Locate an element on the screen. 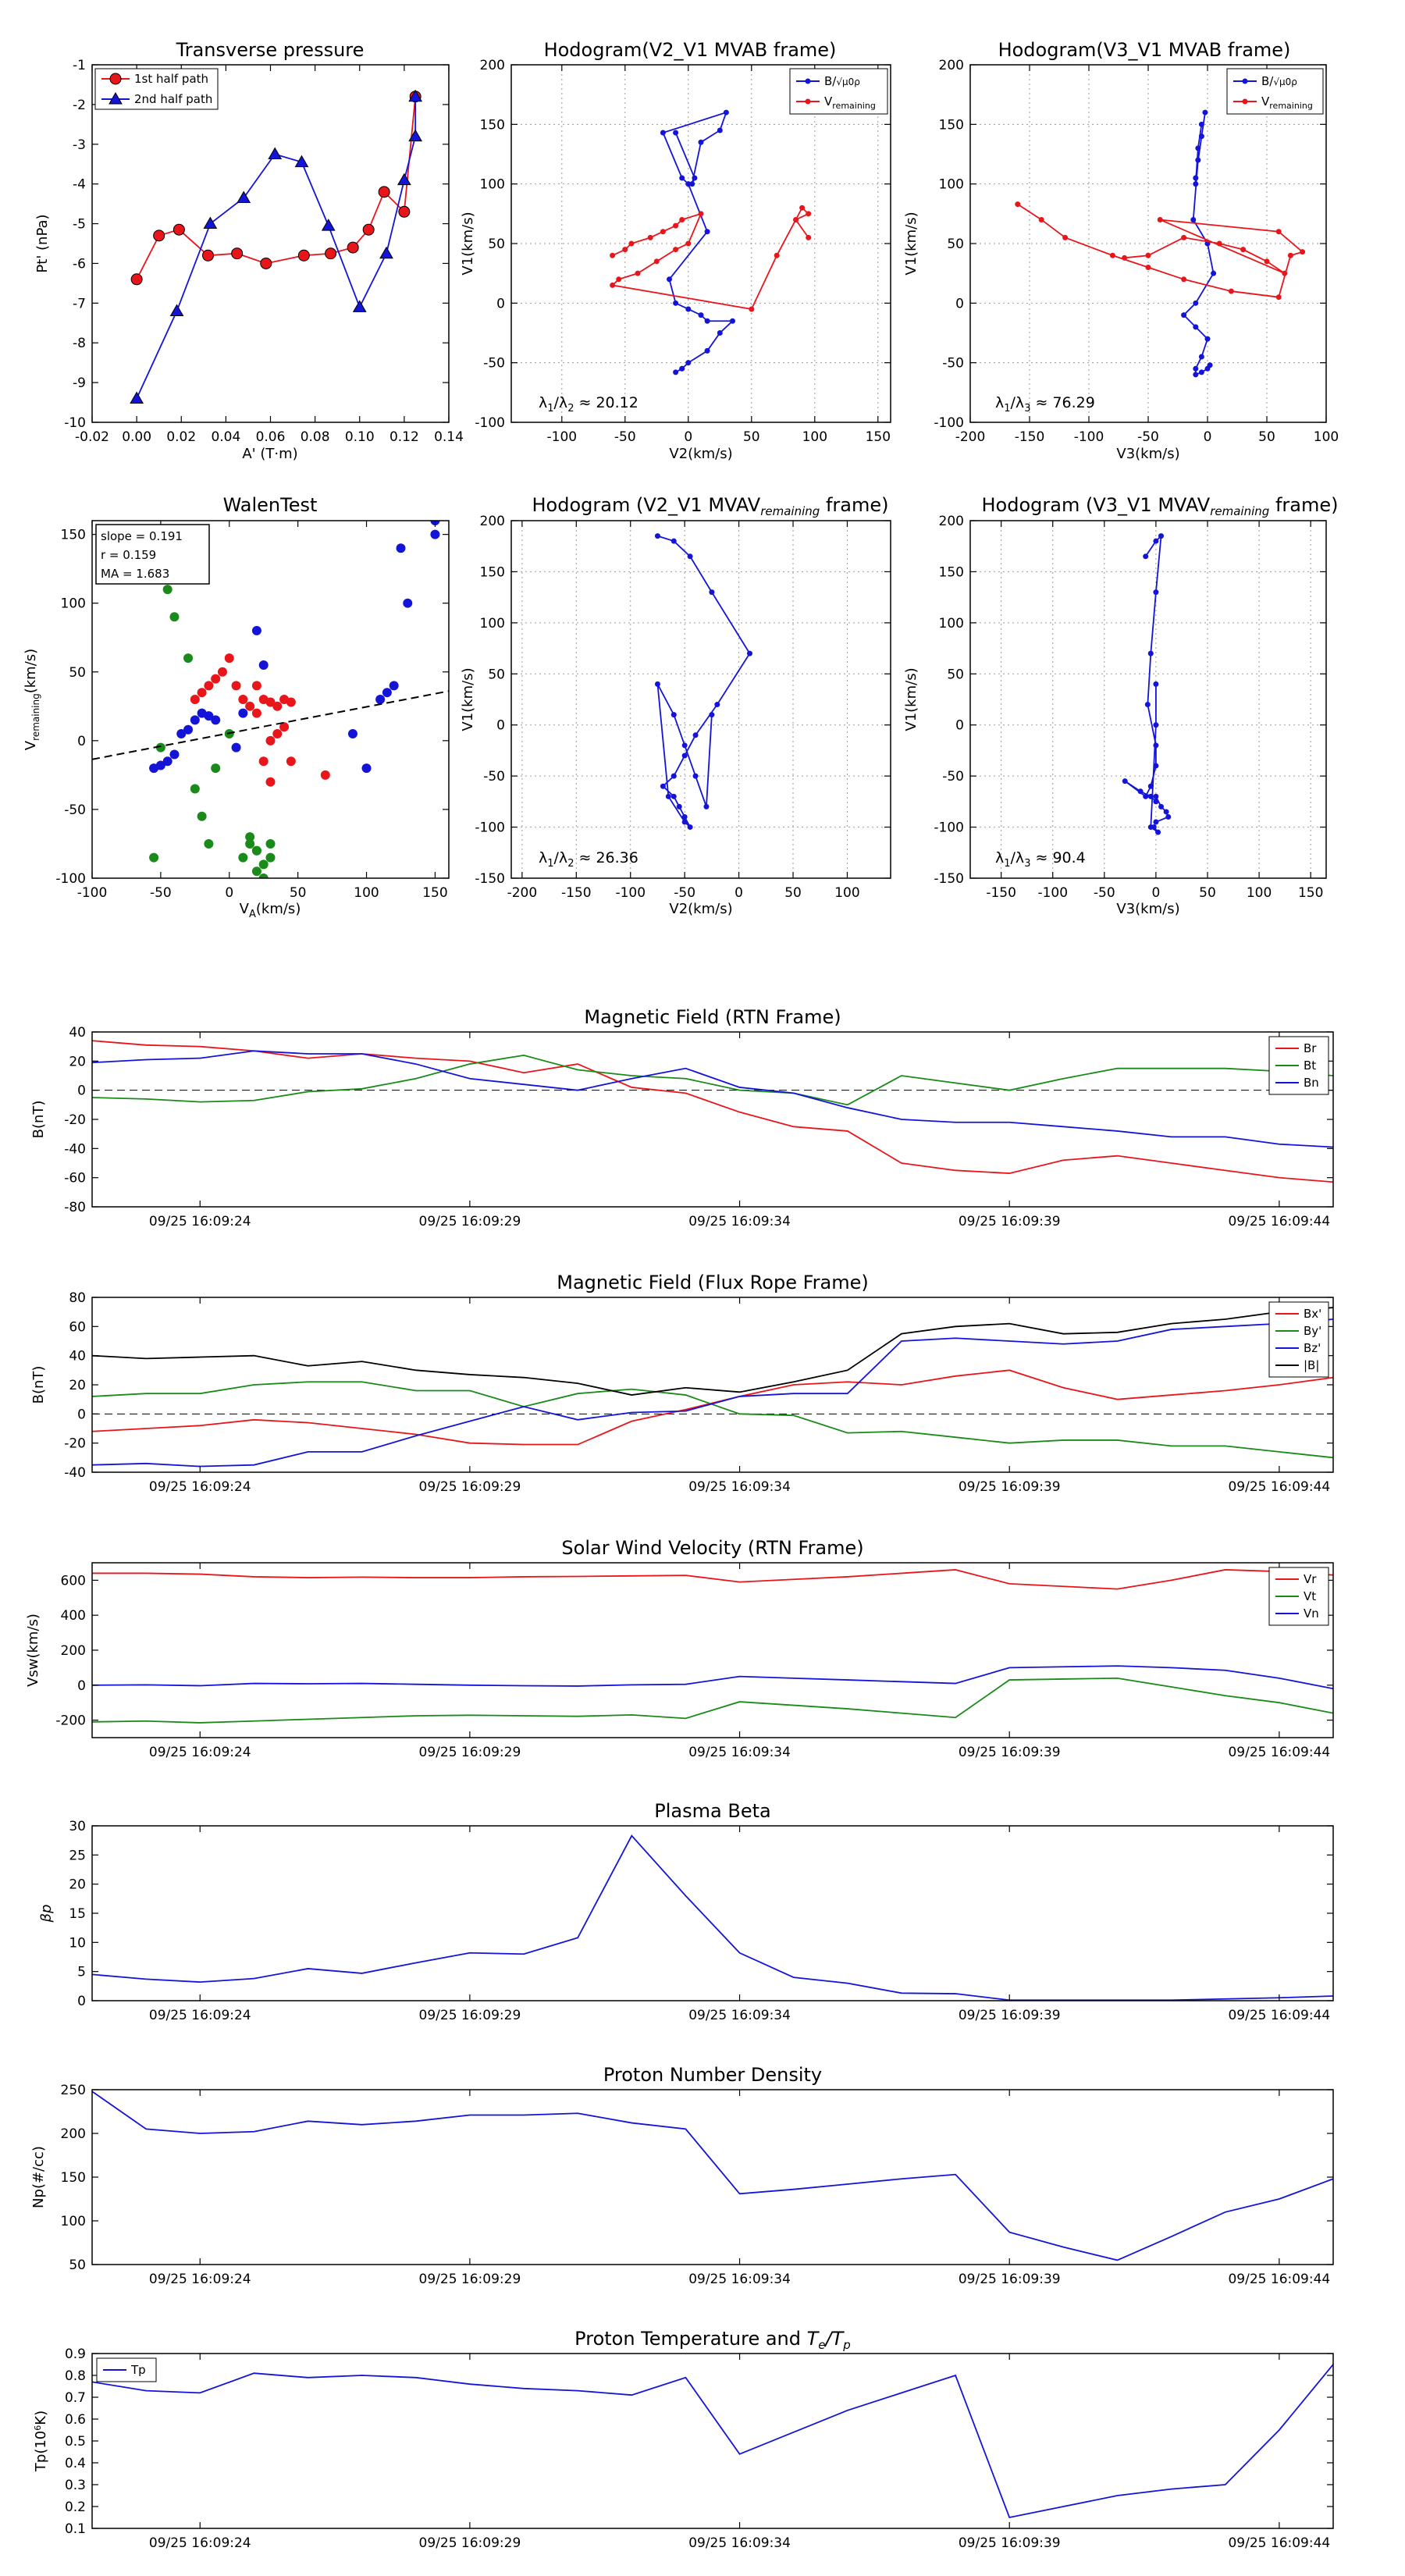 Image resolution: width=1405 pixels, height=2576 pixels. series-vn is located at coordinates (713, 1677).